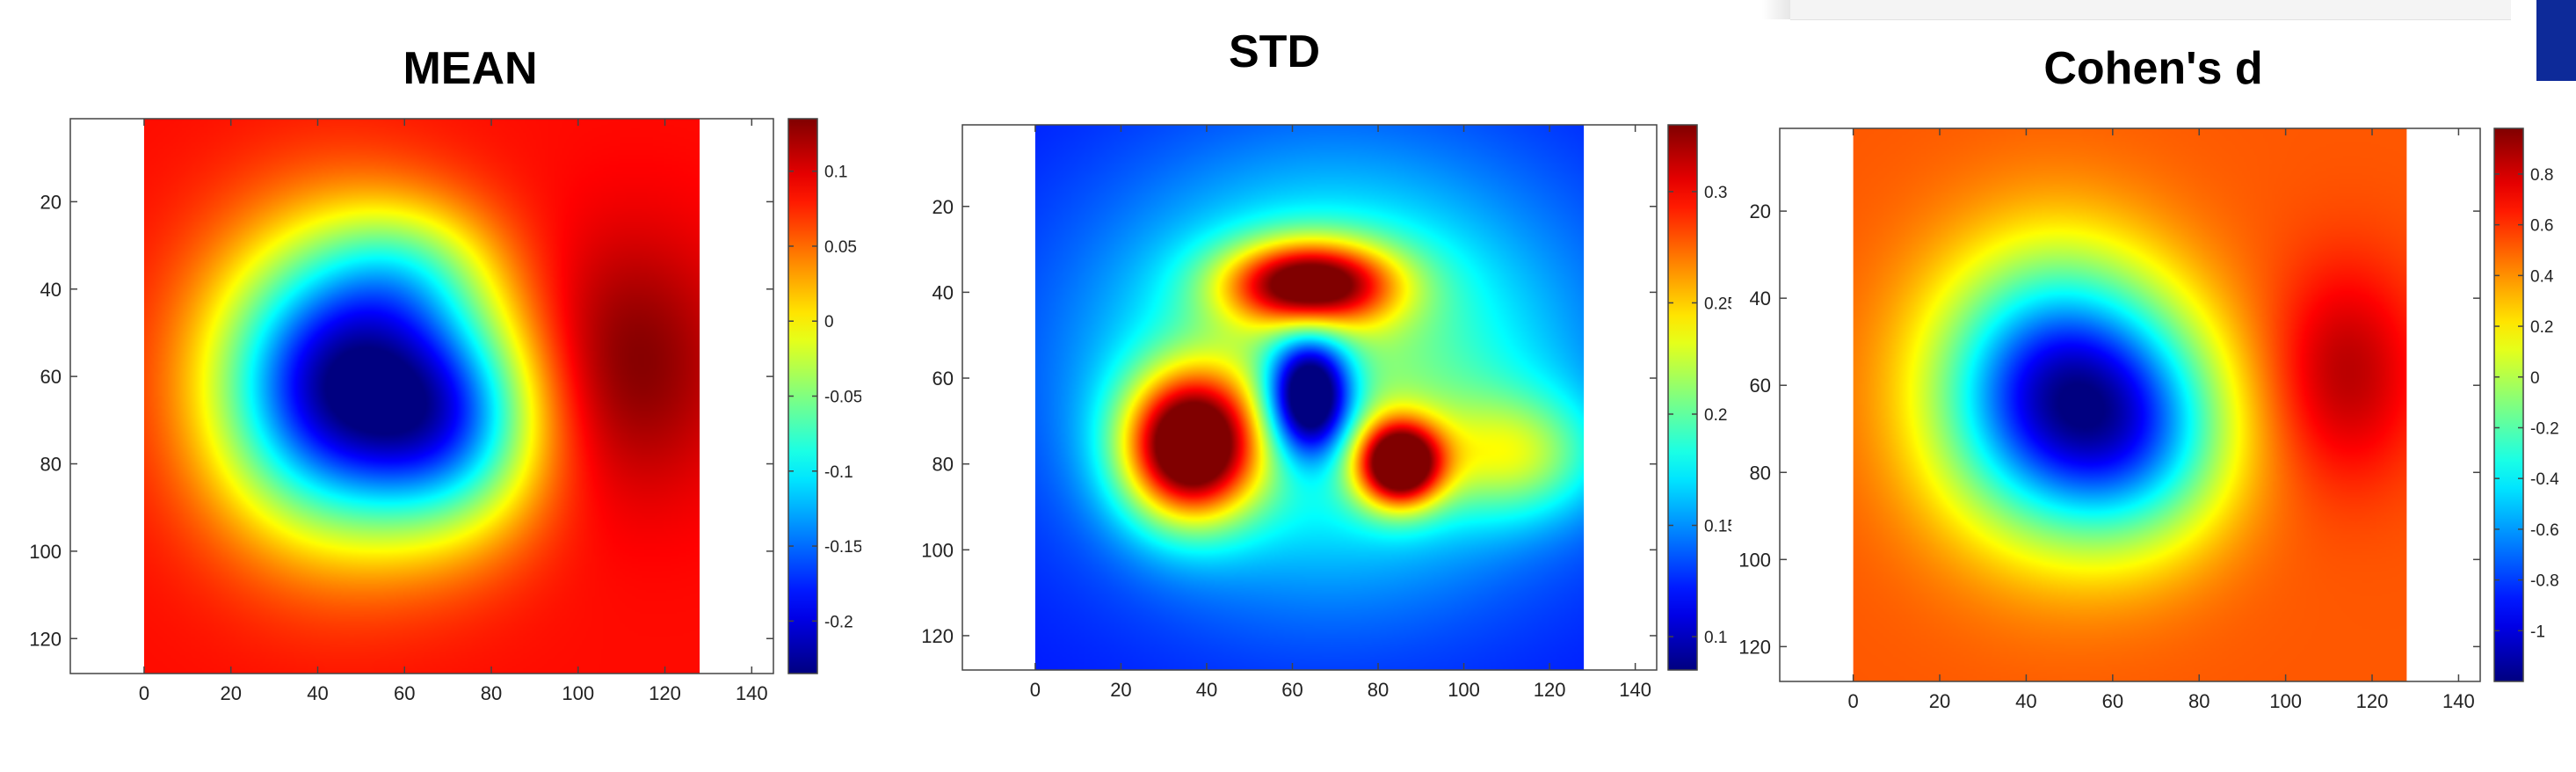  What do you see at coordinates (1717, 527) in the screenshot?
I see `colorbar-tick-label: 0.15` at bounding box center [1717, 527].